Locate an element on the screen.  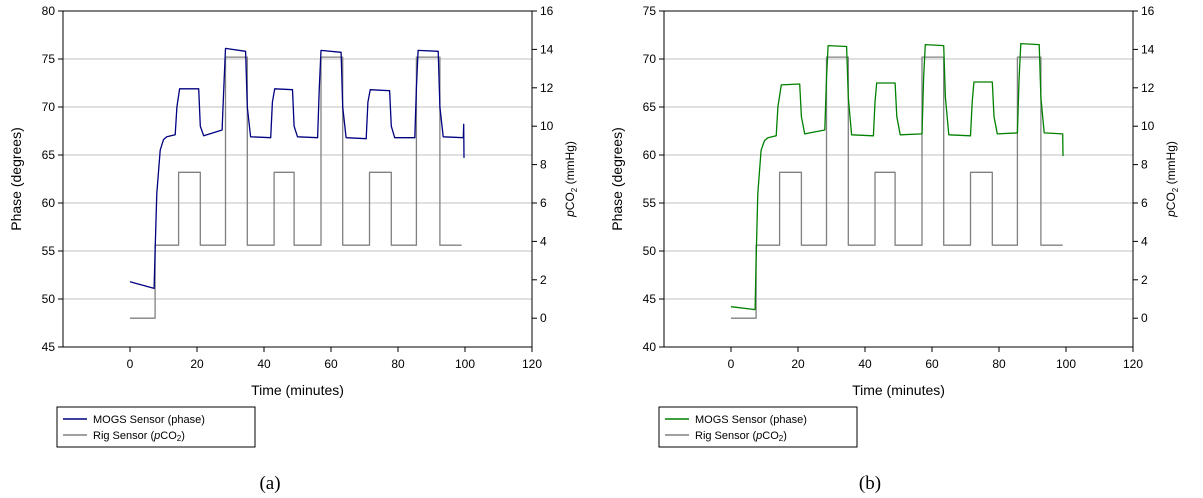
y-tick-label: 40 is located at coordinates (650, 347).